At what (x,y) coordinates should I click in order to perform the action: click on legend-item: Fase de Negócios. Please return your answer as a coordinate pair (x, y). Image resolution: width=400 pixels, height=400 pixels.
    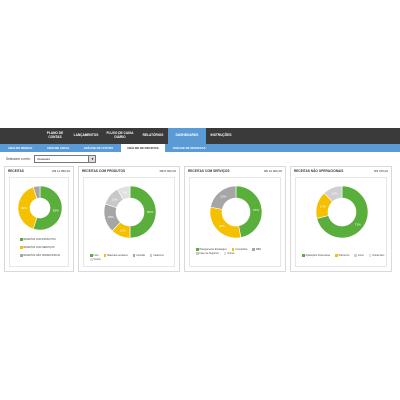
    Looking at the image, I should click on (207, 253).